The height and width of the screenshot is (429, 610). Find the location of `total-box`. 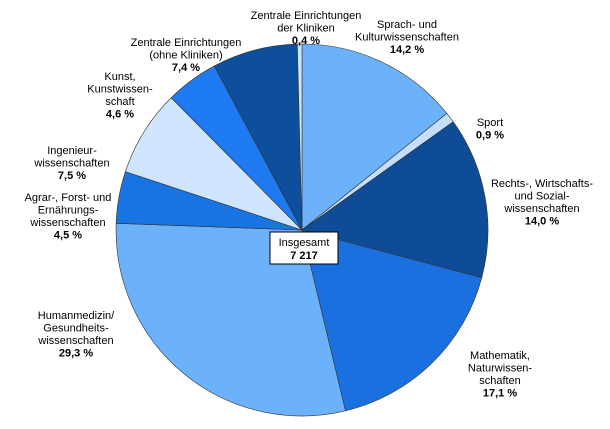

total-box is located at coordinates (304, 248).